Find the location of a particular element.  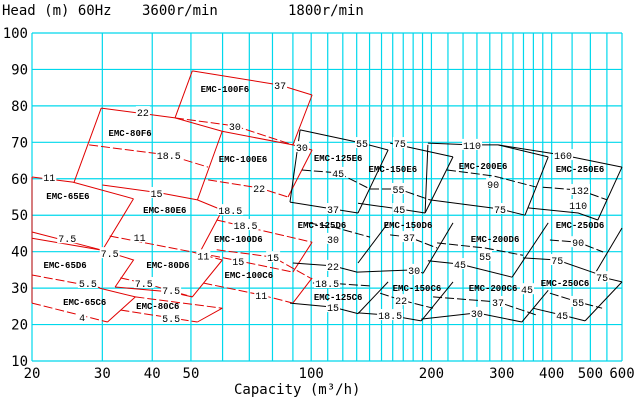

motor-kw-label: 160 is located at coordinates (563, 157).